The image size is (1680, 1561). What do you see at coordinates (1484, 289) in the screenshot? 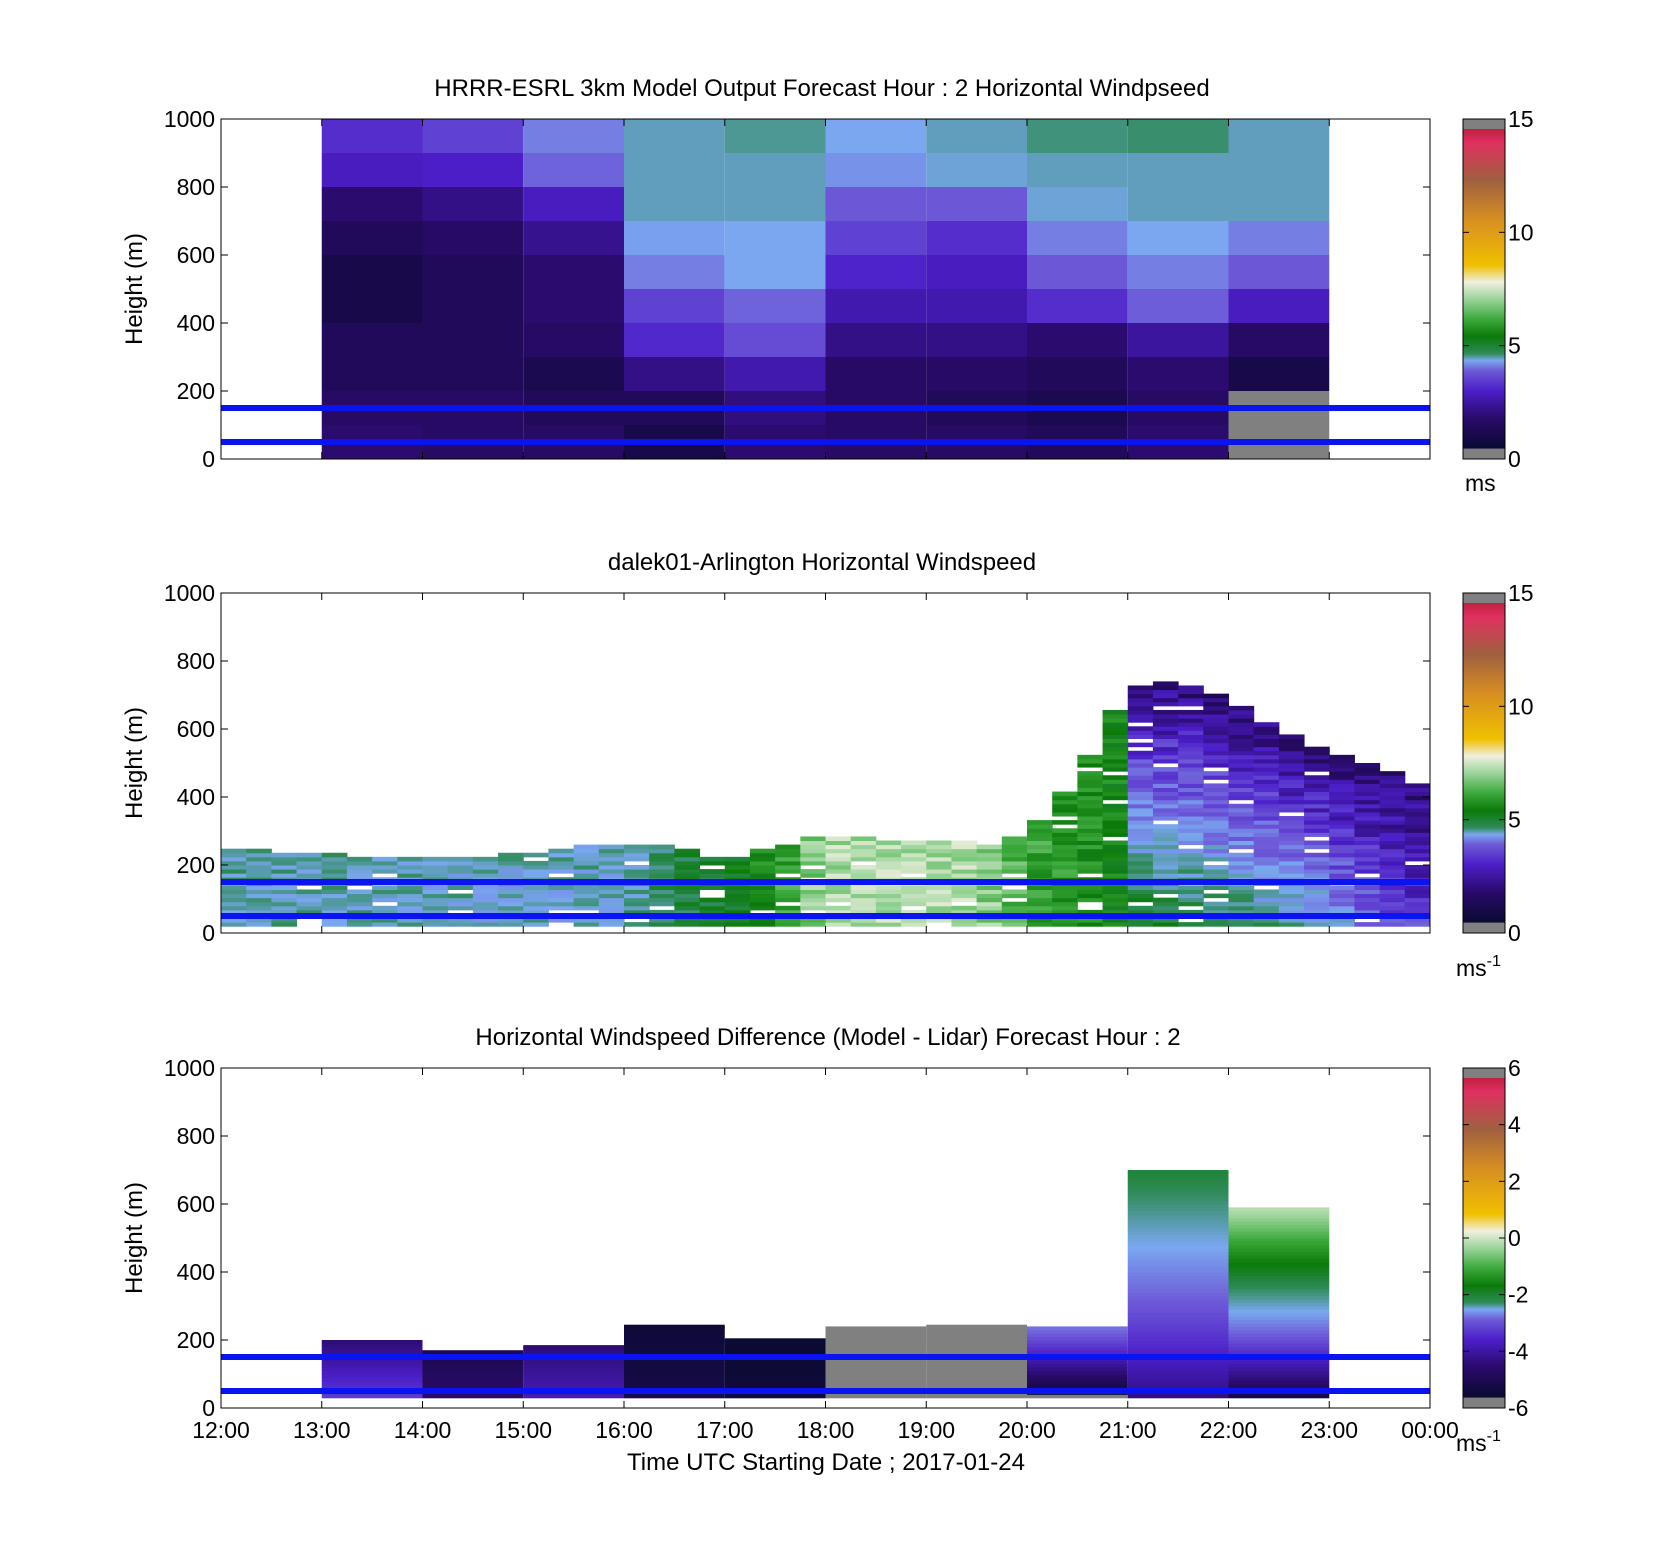
I see `panel1-colorbar-bar` at bounding box center [1484, 289].